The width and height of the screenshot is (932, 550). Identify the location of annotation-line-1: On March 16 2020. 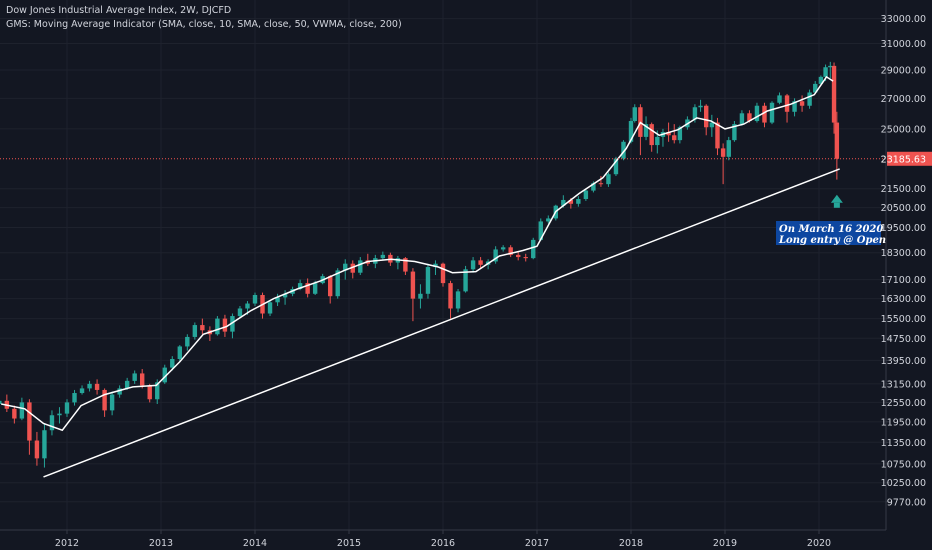
(831, 229).